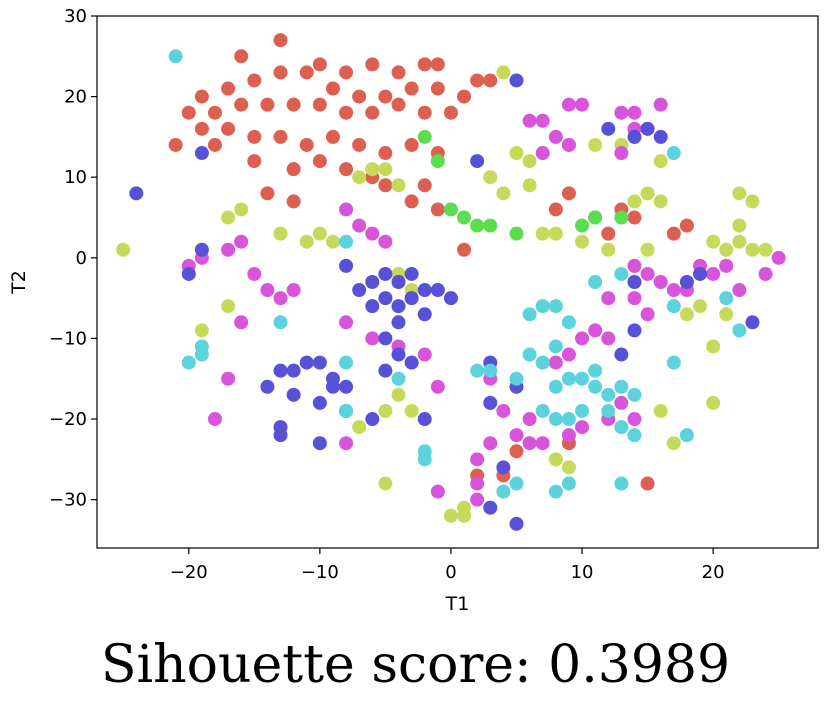  Describe the element at coordinates (415, 665) in the screenshot. I see `silhouette-score-caption: Sihouette score: 0.3989` at that location.